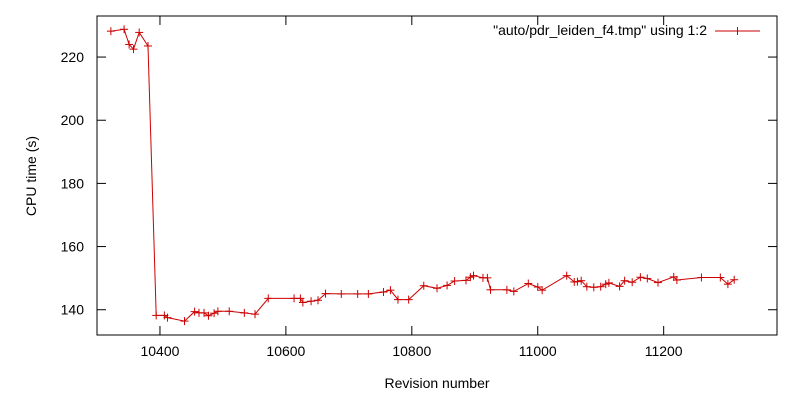 The image size is (800, 400). Describe the element at coordinates (73, 183) in the screenshot. I see `y-tick-label: 180` at that location.